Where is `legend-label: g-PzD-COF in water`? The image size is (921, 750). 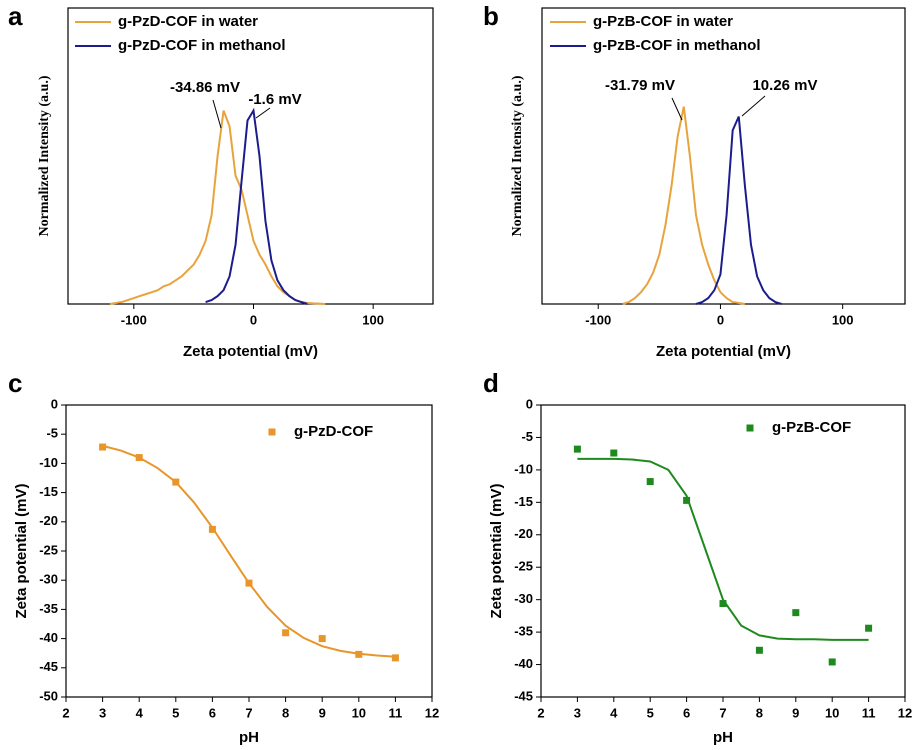 legend-label: g-PzD-COF in water is located at coordinates (188, 21).